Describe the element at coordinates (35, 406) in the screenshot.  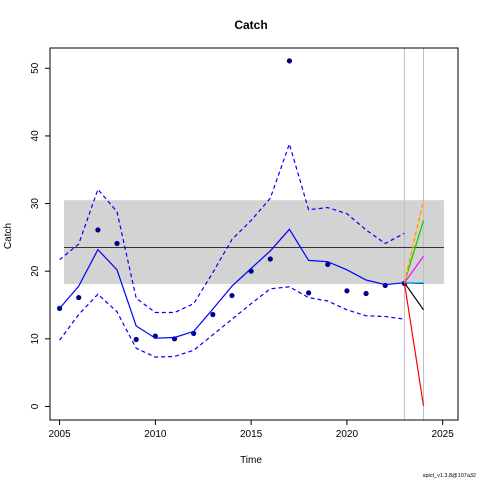
I see `y-tick-label: 0` at that location.